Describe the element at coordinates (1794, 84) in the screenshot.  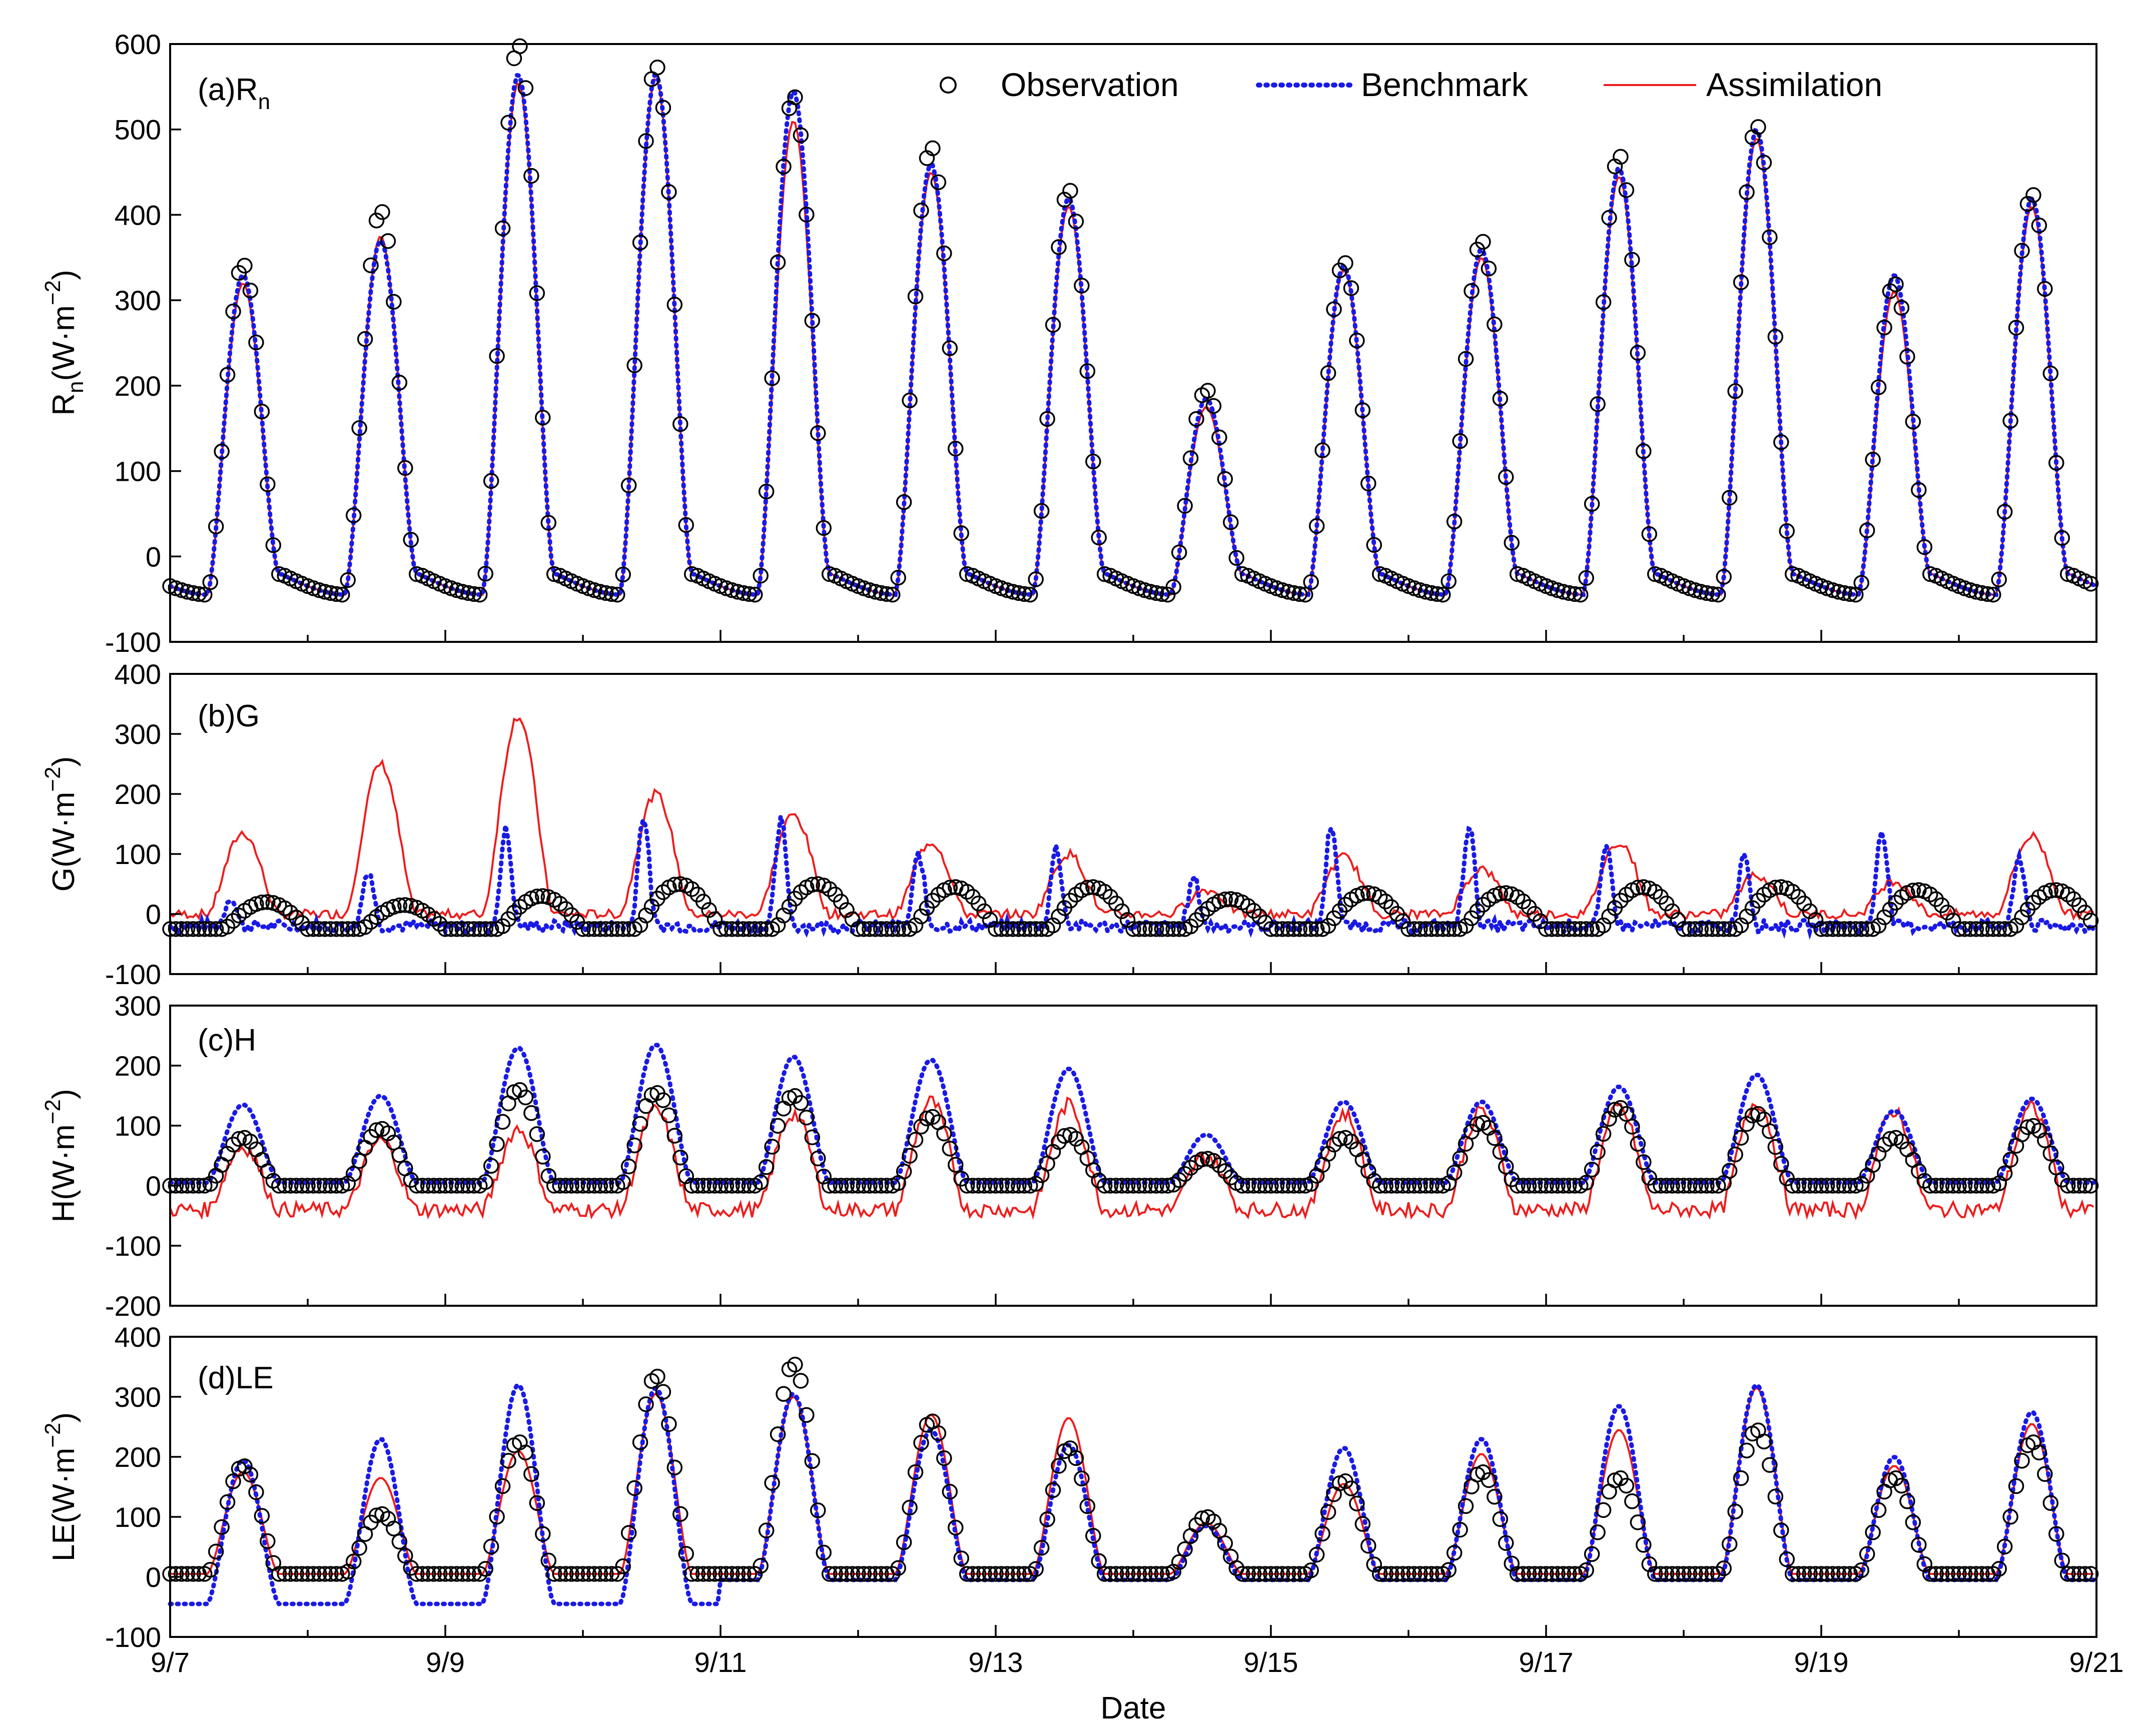
I see `legend-assimilation-label: Assimilation` at that location.